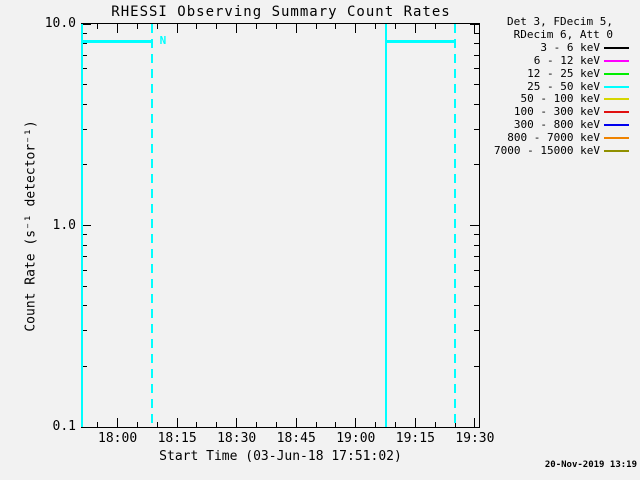  What do you see at coordinates (560, 21) in the screenshot?
I see `legend-header-line: Det 3, FDecim 5,` at bounding box center [560, 21].